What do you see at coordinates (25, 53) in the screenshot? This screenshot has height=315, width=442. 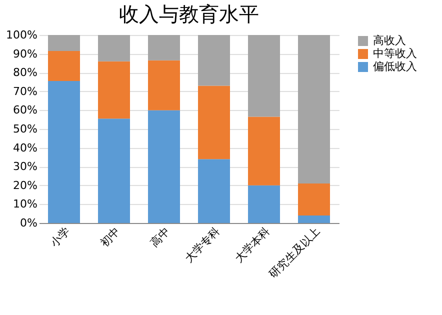 I see `y-tick-label: 90%` at bounding box center [25, 53].